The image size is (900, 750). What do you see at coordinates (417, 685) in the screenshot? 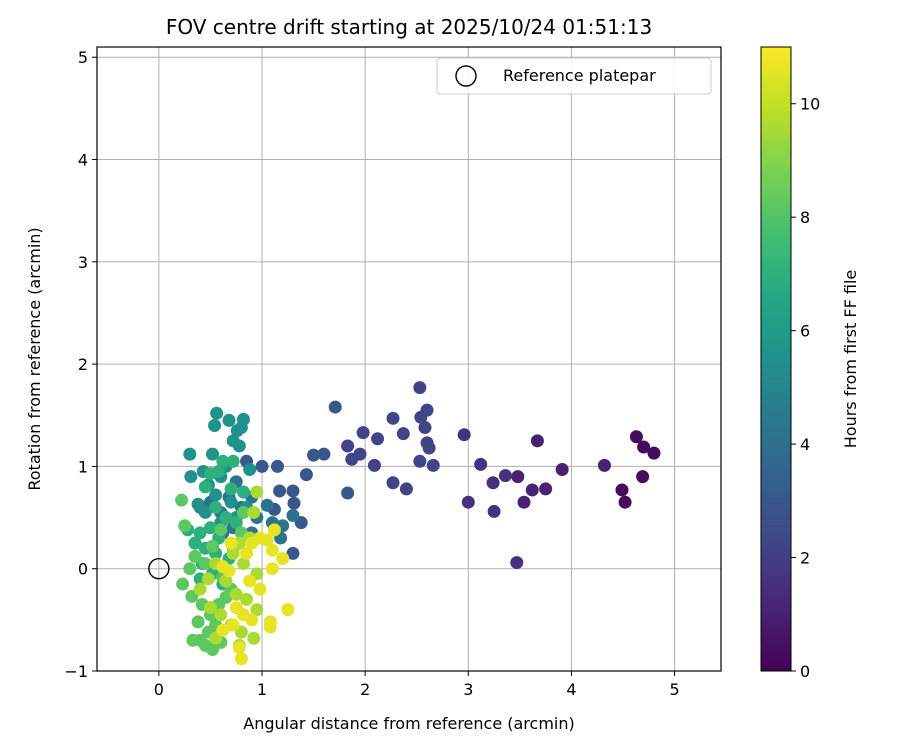
I see `x-ticks: 0 1 2 3 4 5` at bounding box center [417, 685].